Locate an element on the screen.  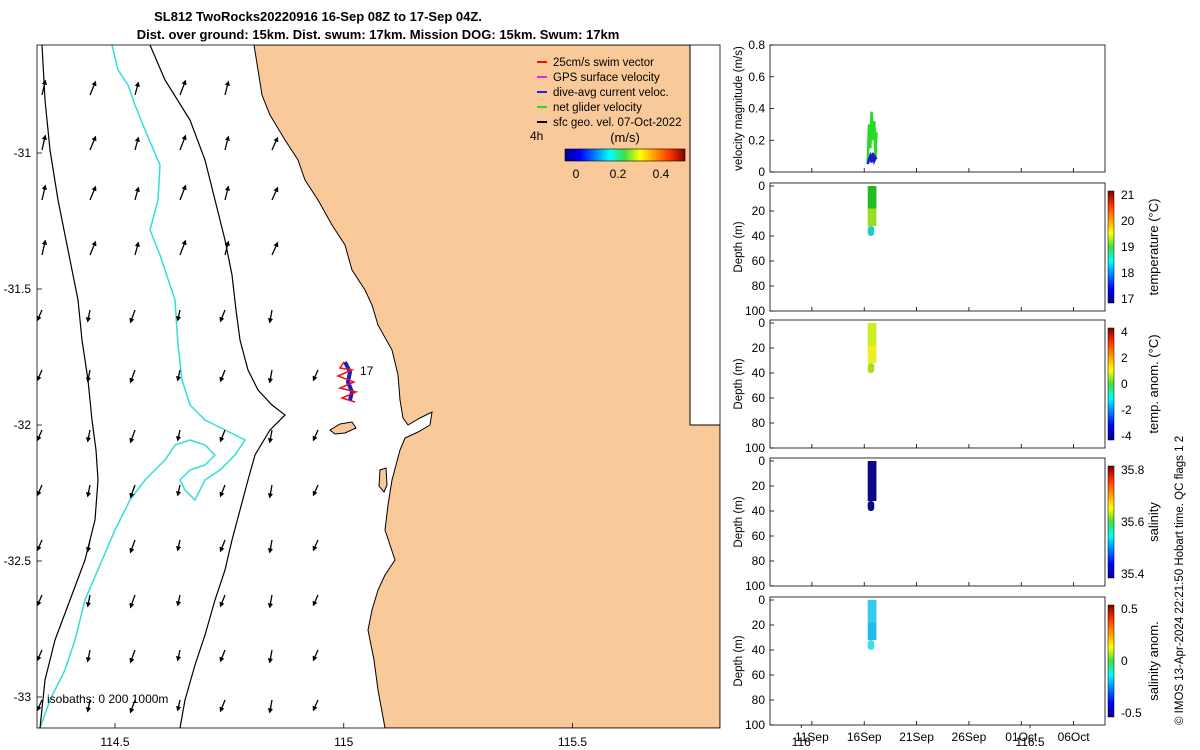
colorbar-label: temperature (°C) is located at coordinates (1153, 247).